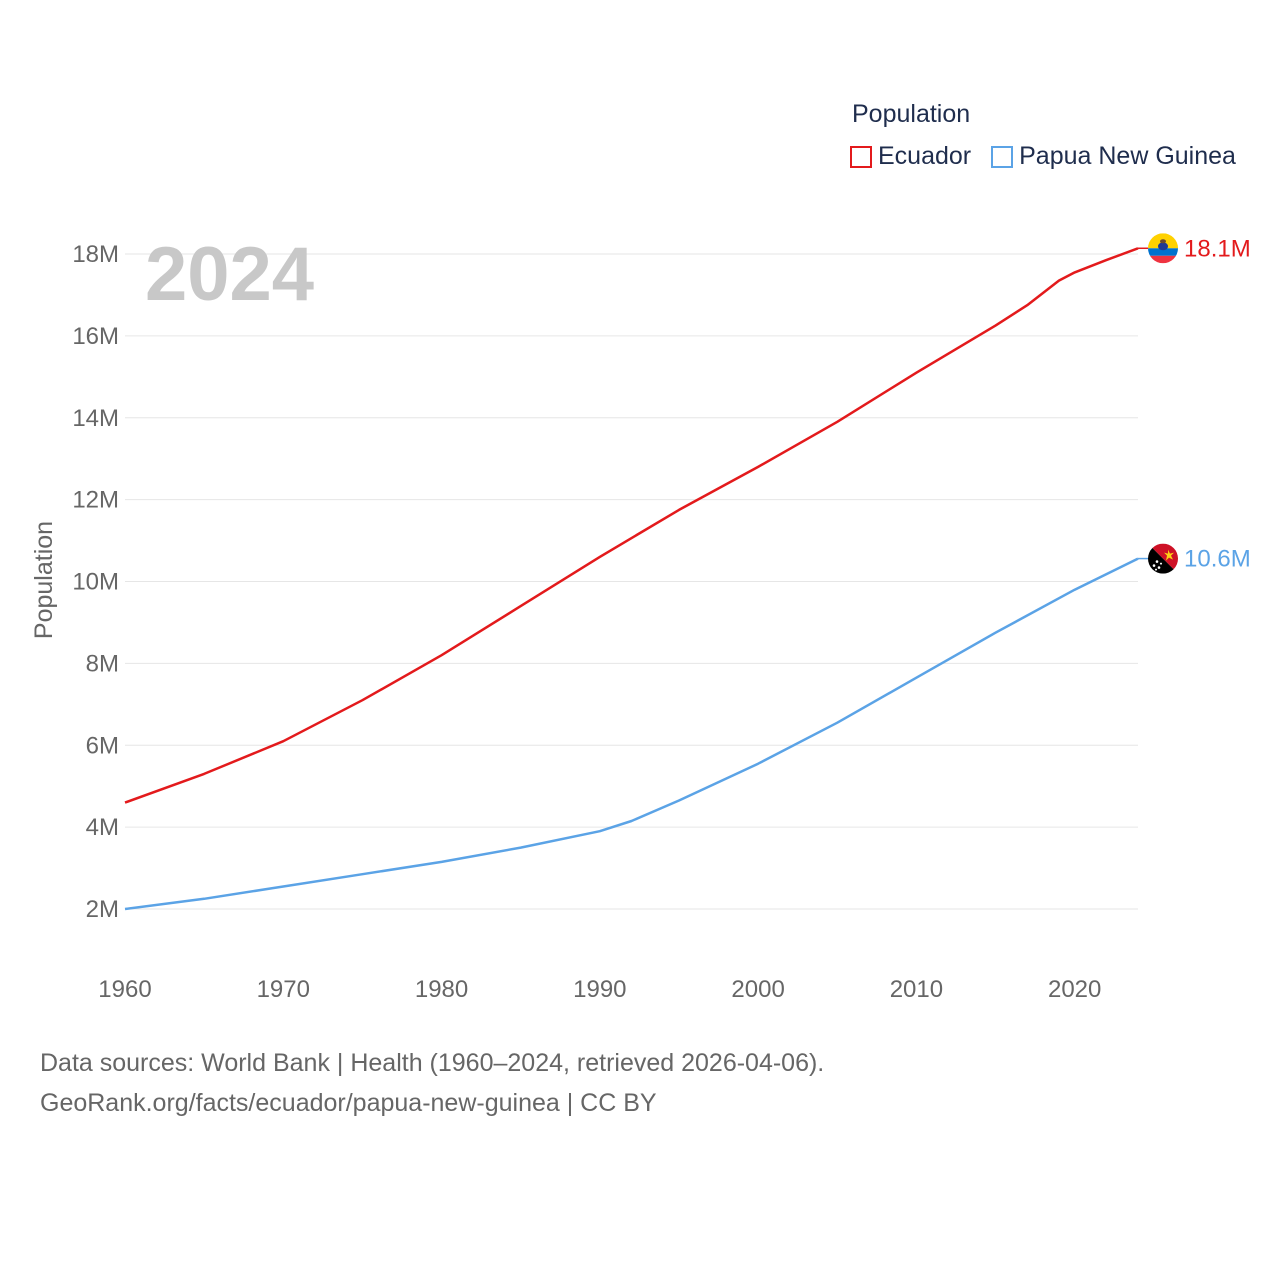 This screenshot has height=1280, width=1280. I want to click on legend-label-papua-new-guinea: Papua New Guinea, so click(1127, 156).